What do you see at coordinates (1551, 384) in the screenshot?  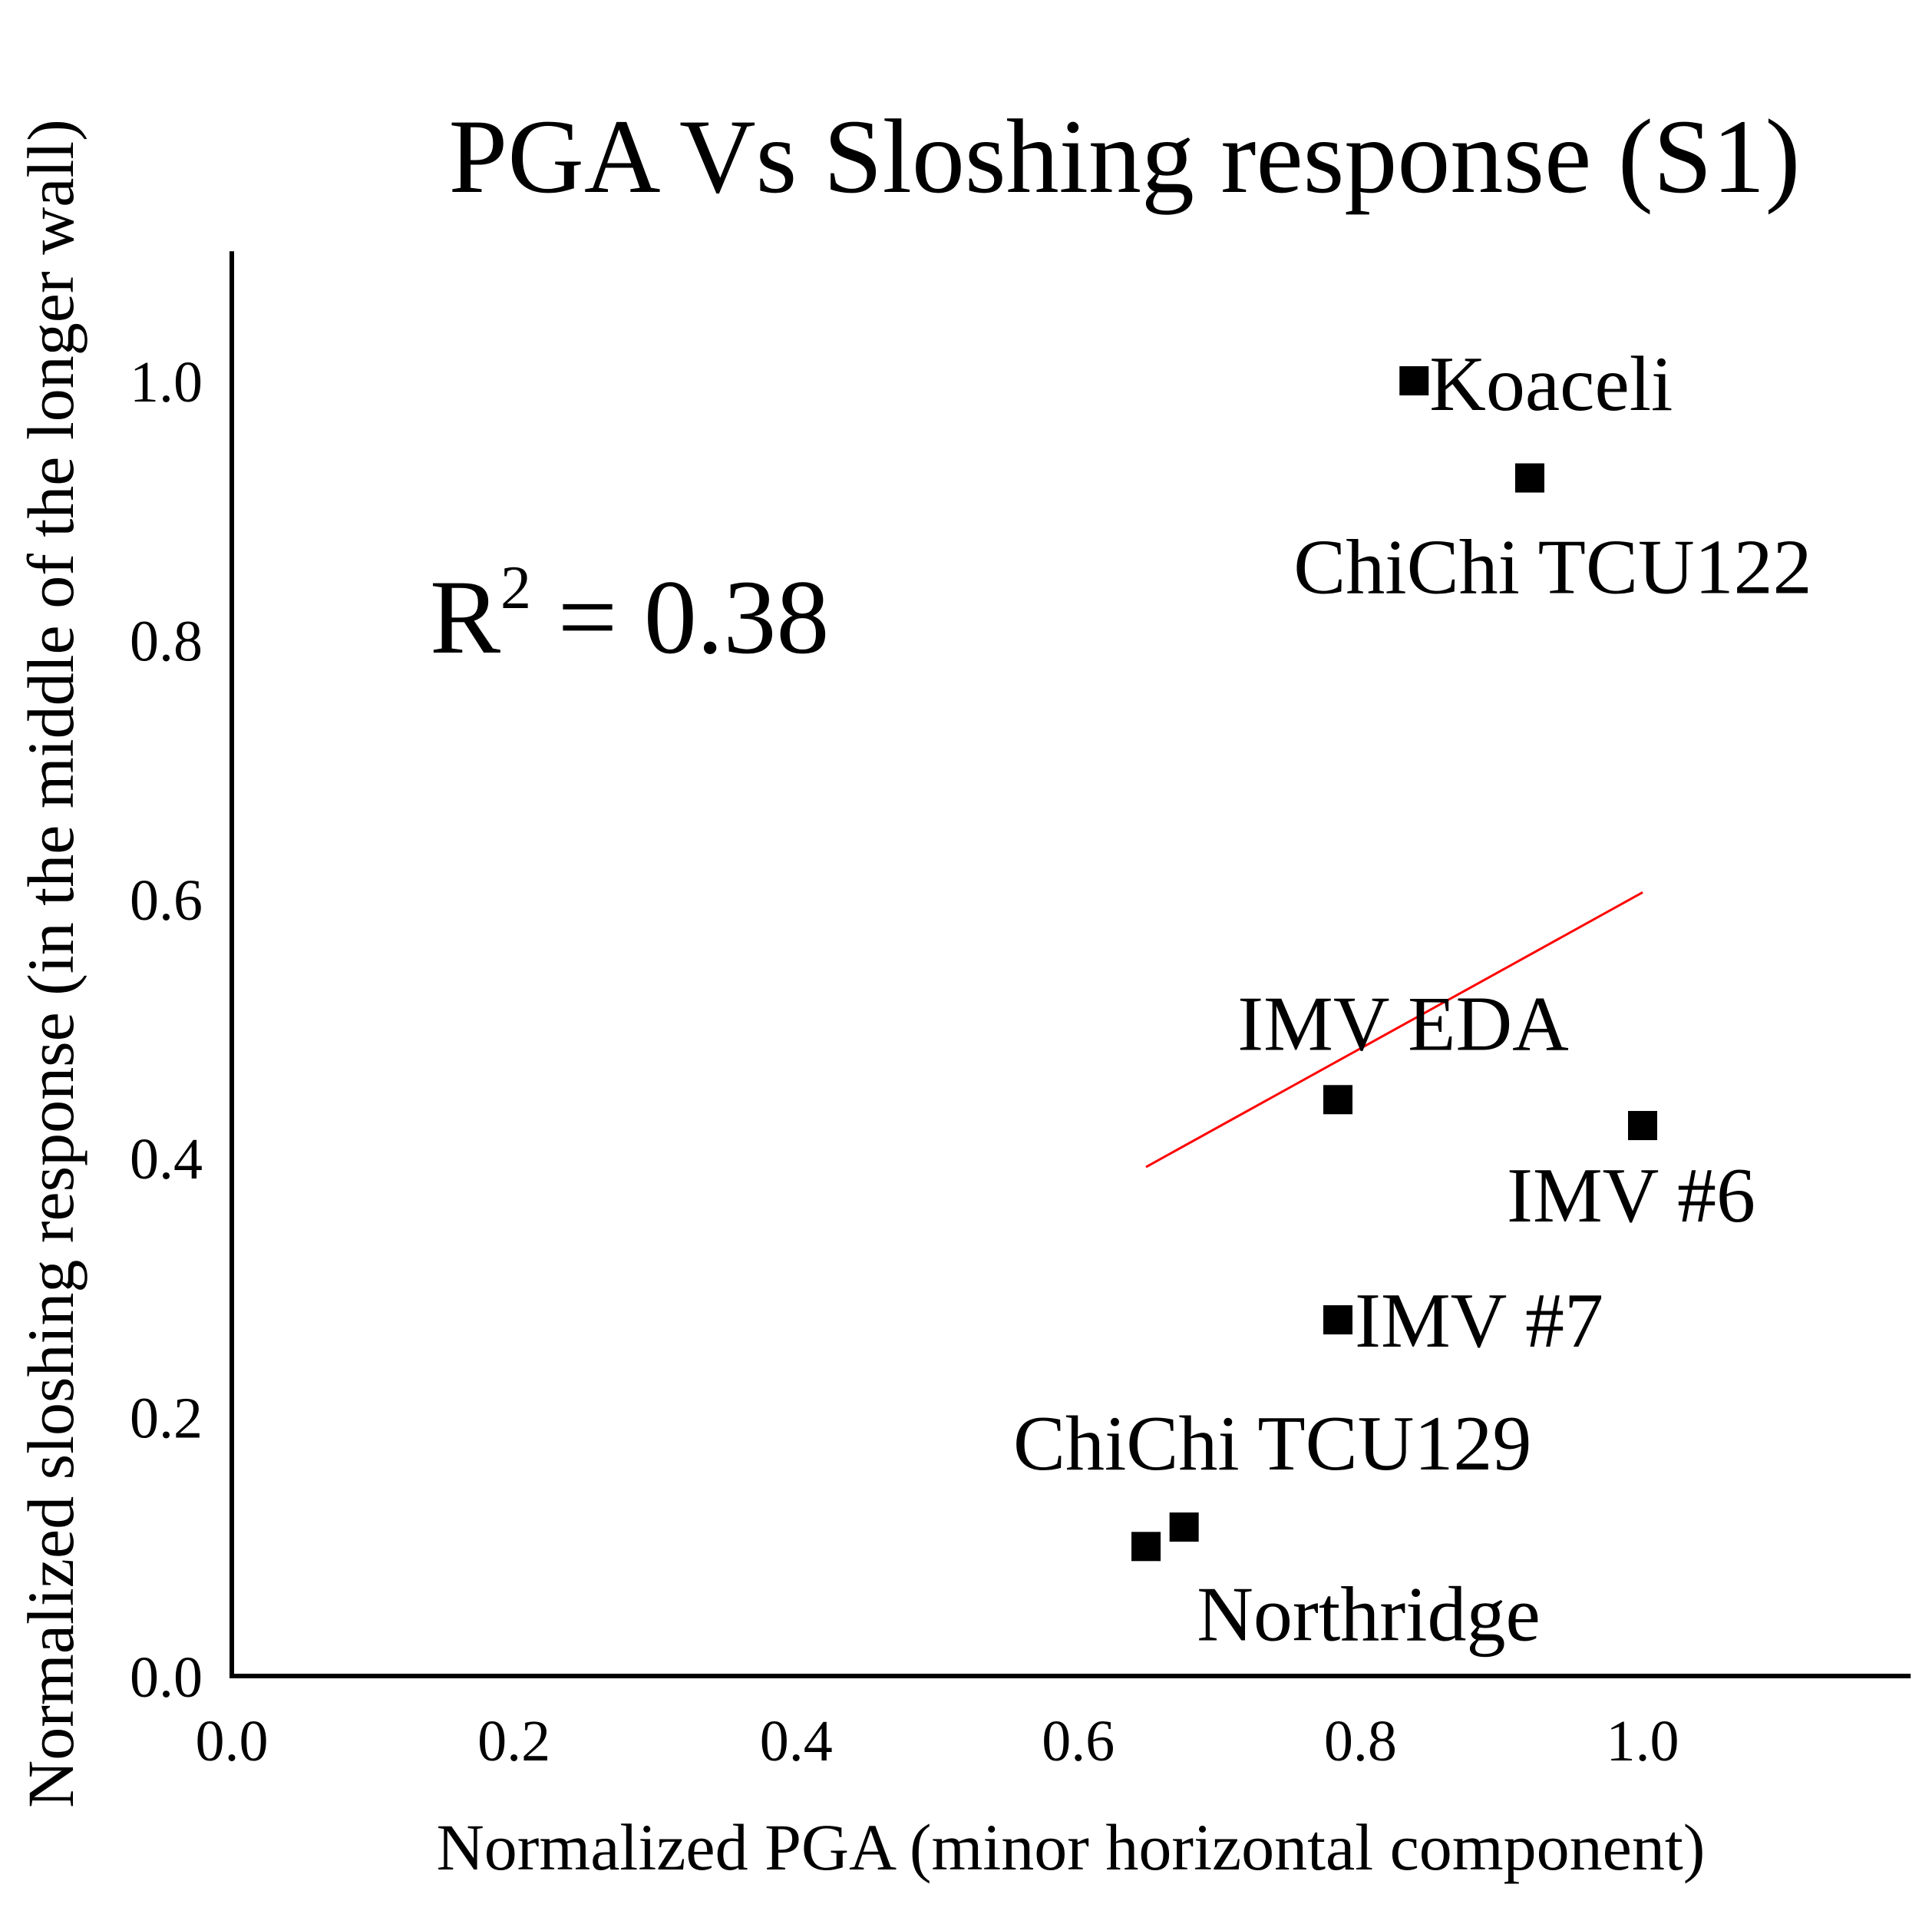 I see `point-label: Koaceli` at bounding box center [1551, 384].